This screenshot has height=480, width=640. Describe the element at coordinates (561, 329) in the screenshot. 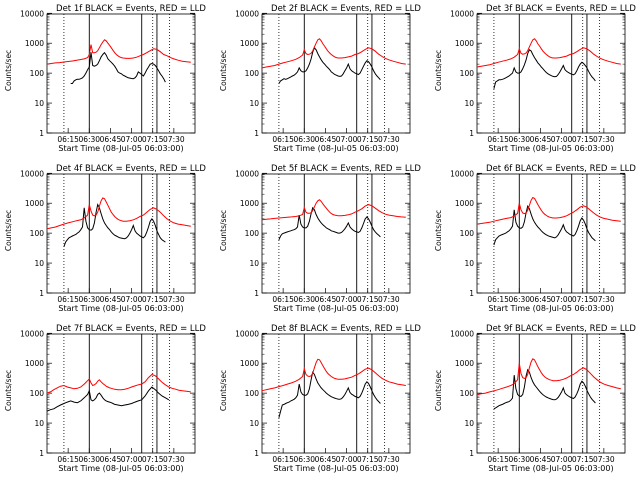

I see `panel-title: Det 9f BLACK = Events, RED = LLD` at that location.